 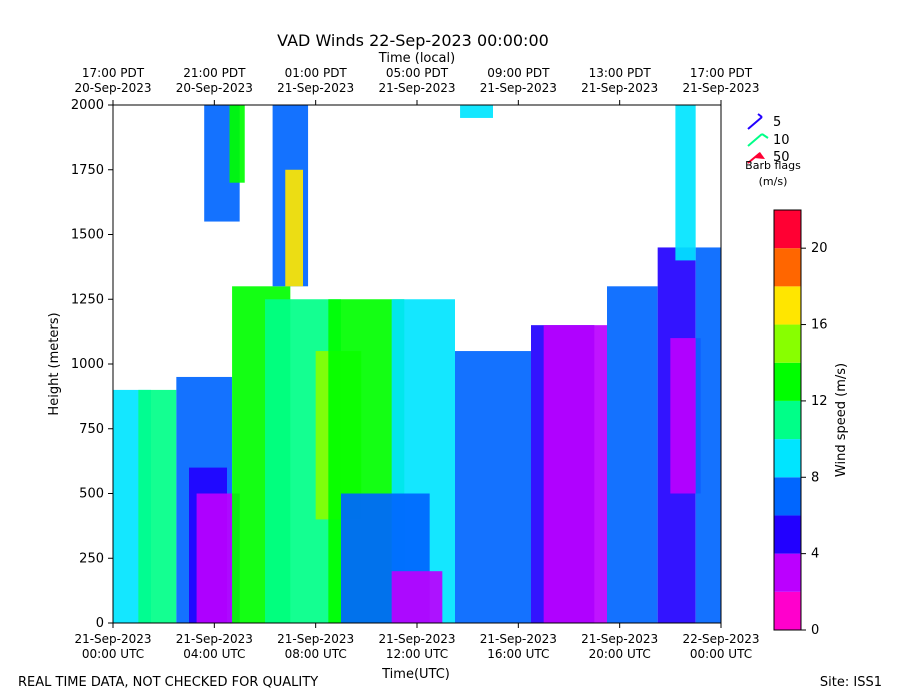 What do you see at coordinates (100, 623) in the screenshot?
I see `y-tick-label: 0` at bounding box center [100, 623].